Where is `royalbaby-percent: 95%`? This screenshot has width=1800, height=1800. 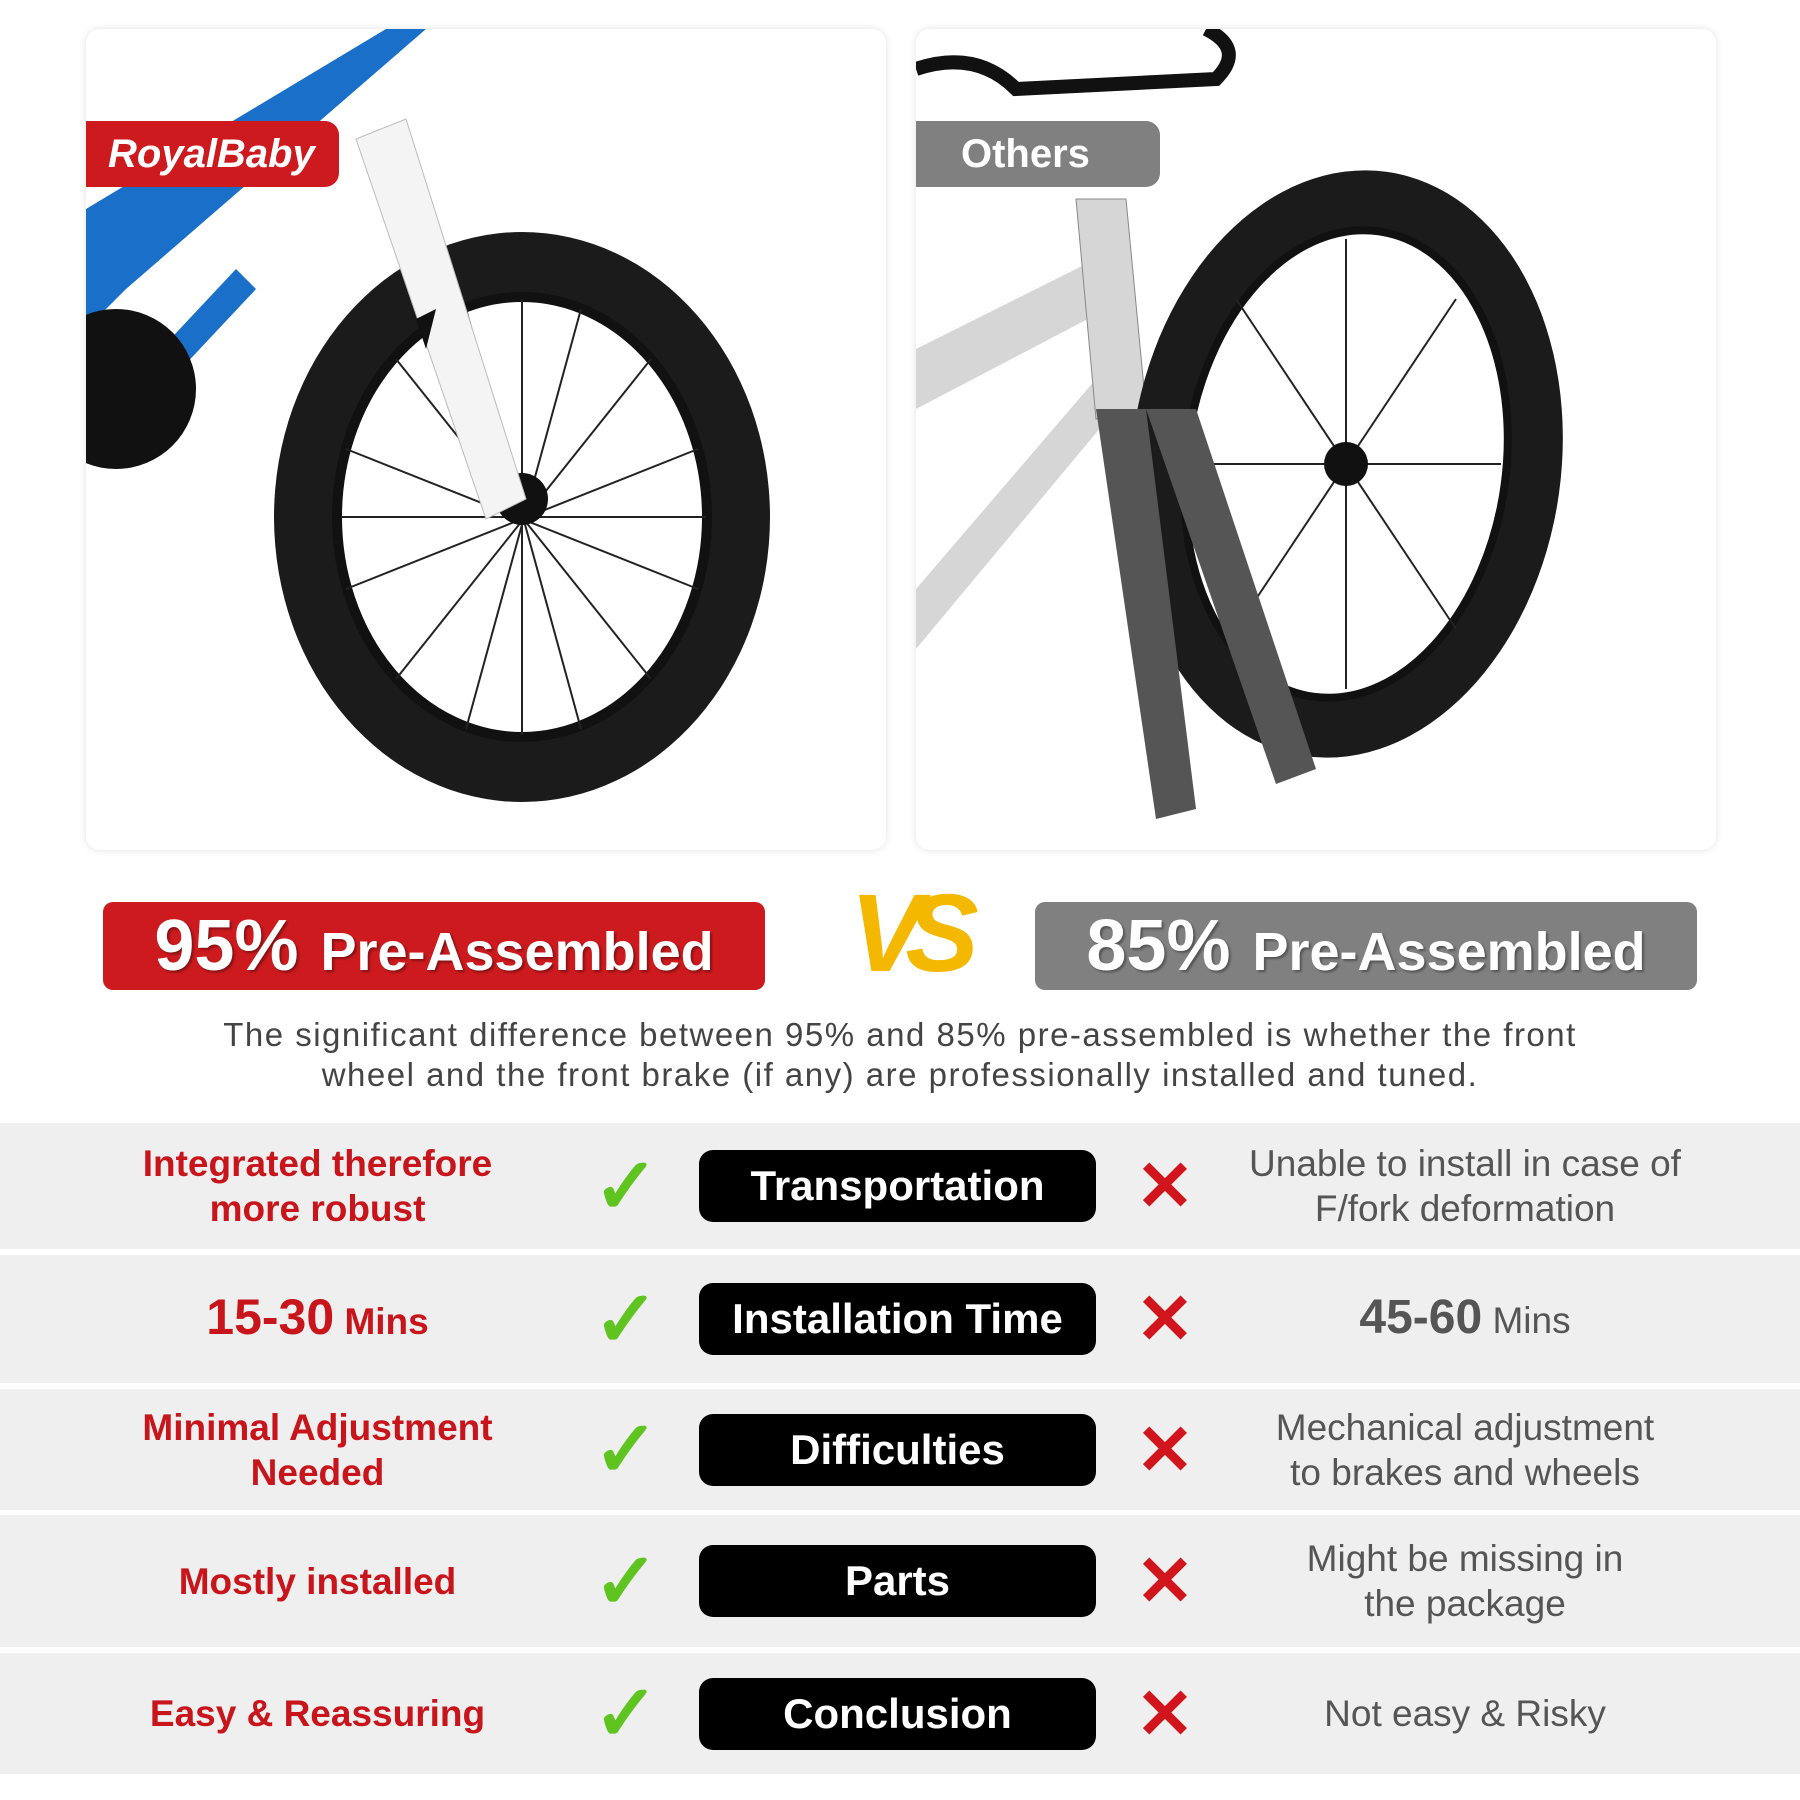 royalbaby-percent: 95% is located at coordinates (226, 946).